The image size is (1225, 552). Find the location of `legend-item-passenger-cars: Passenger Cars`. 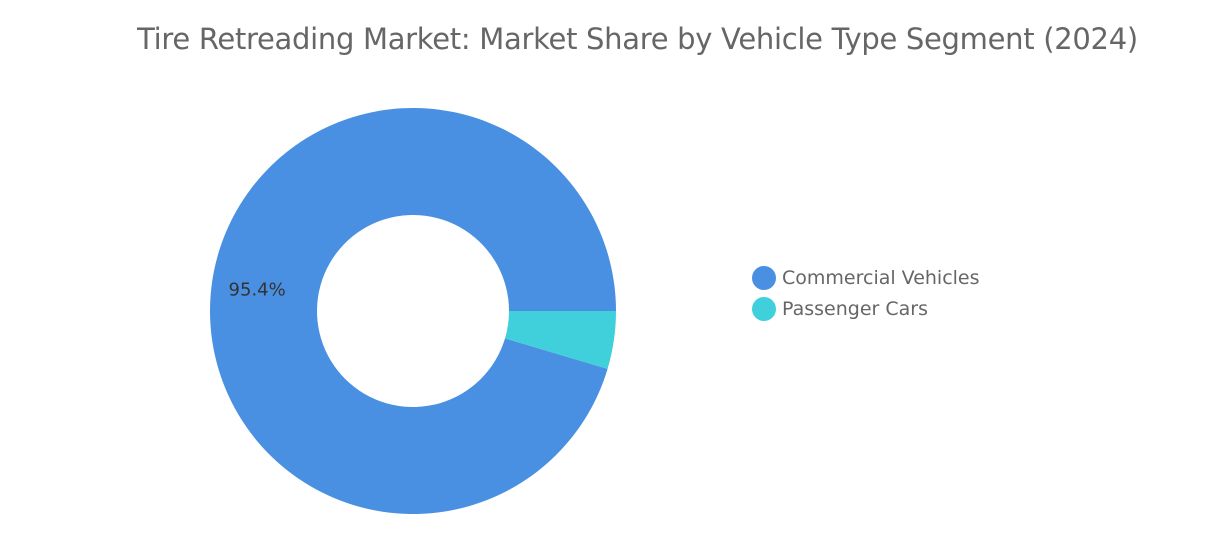

legend-item-passenger-cars: Passenger Cars is located at coordinates (866, 308).